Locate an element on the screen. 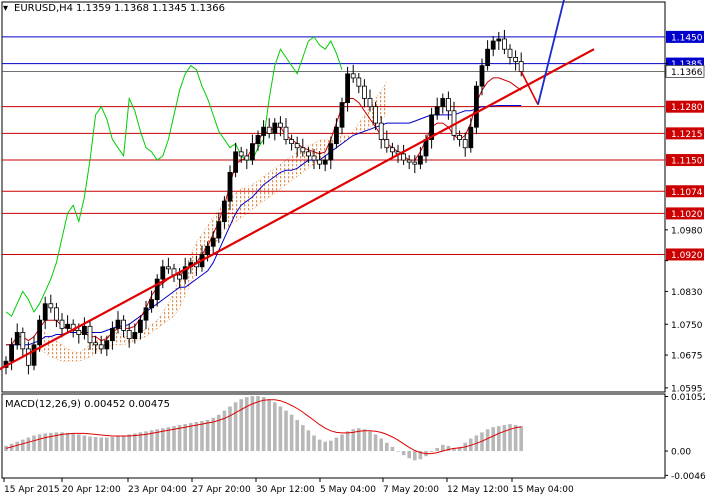  time-tick-label: 15 May 04:00 is located at coordinates (543, 490).